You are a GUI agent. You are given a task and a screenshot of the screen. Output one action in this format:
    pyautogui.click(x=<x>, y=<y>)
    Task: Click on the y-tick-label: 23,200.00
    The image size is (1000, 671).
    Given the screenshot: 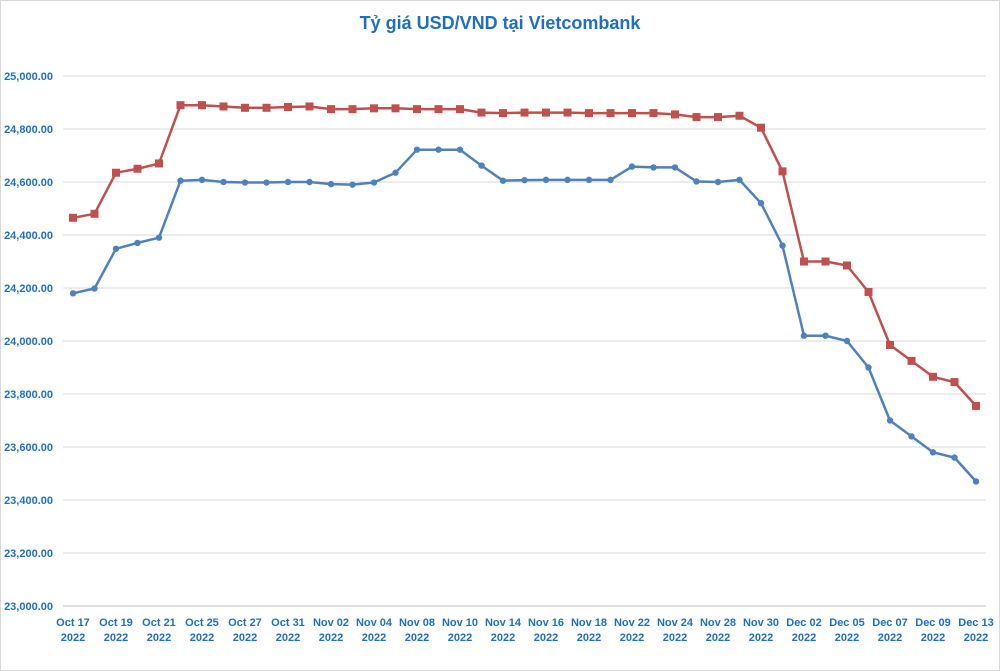 What is the action you would take?
    pyautogui.click(x=28, y=554)
    